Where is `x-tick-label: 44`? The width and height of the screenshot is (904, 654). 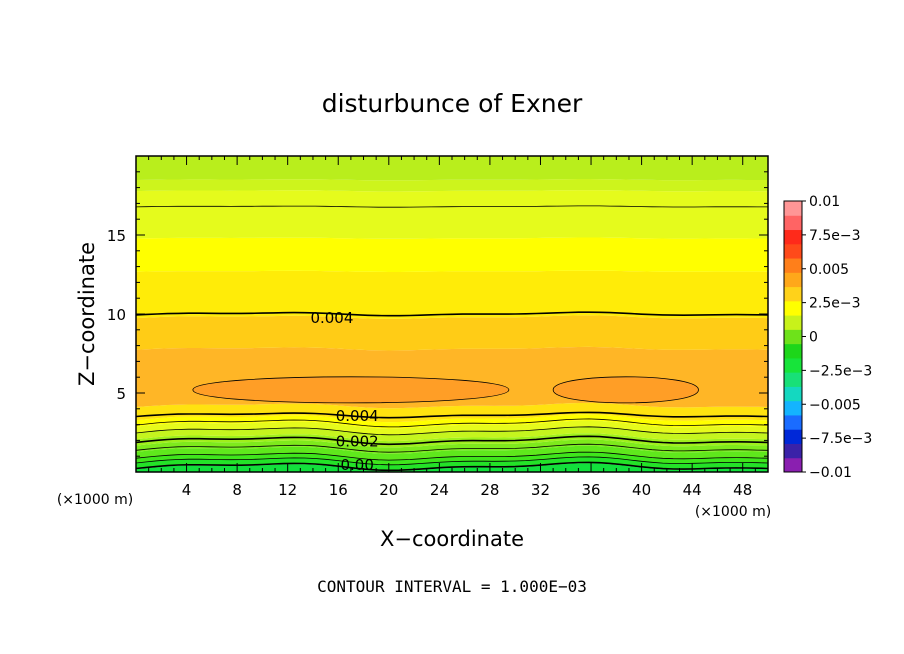 x-tick-label: 44 is located at coordinates (692, 490).